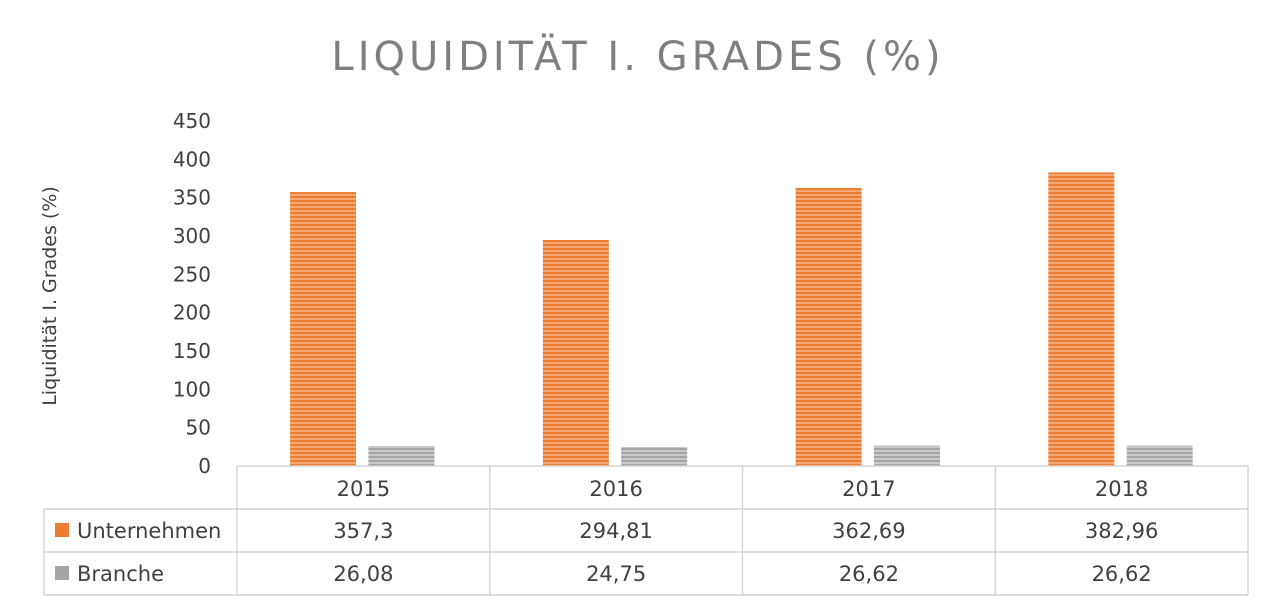  Describe the element at coordinates (62, 573) in the screenshot. I see `legend-swatch-branche` at that location.